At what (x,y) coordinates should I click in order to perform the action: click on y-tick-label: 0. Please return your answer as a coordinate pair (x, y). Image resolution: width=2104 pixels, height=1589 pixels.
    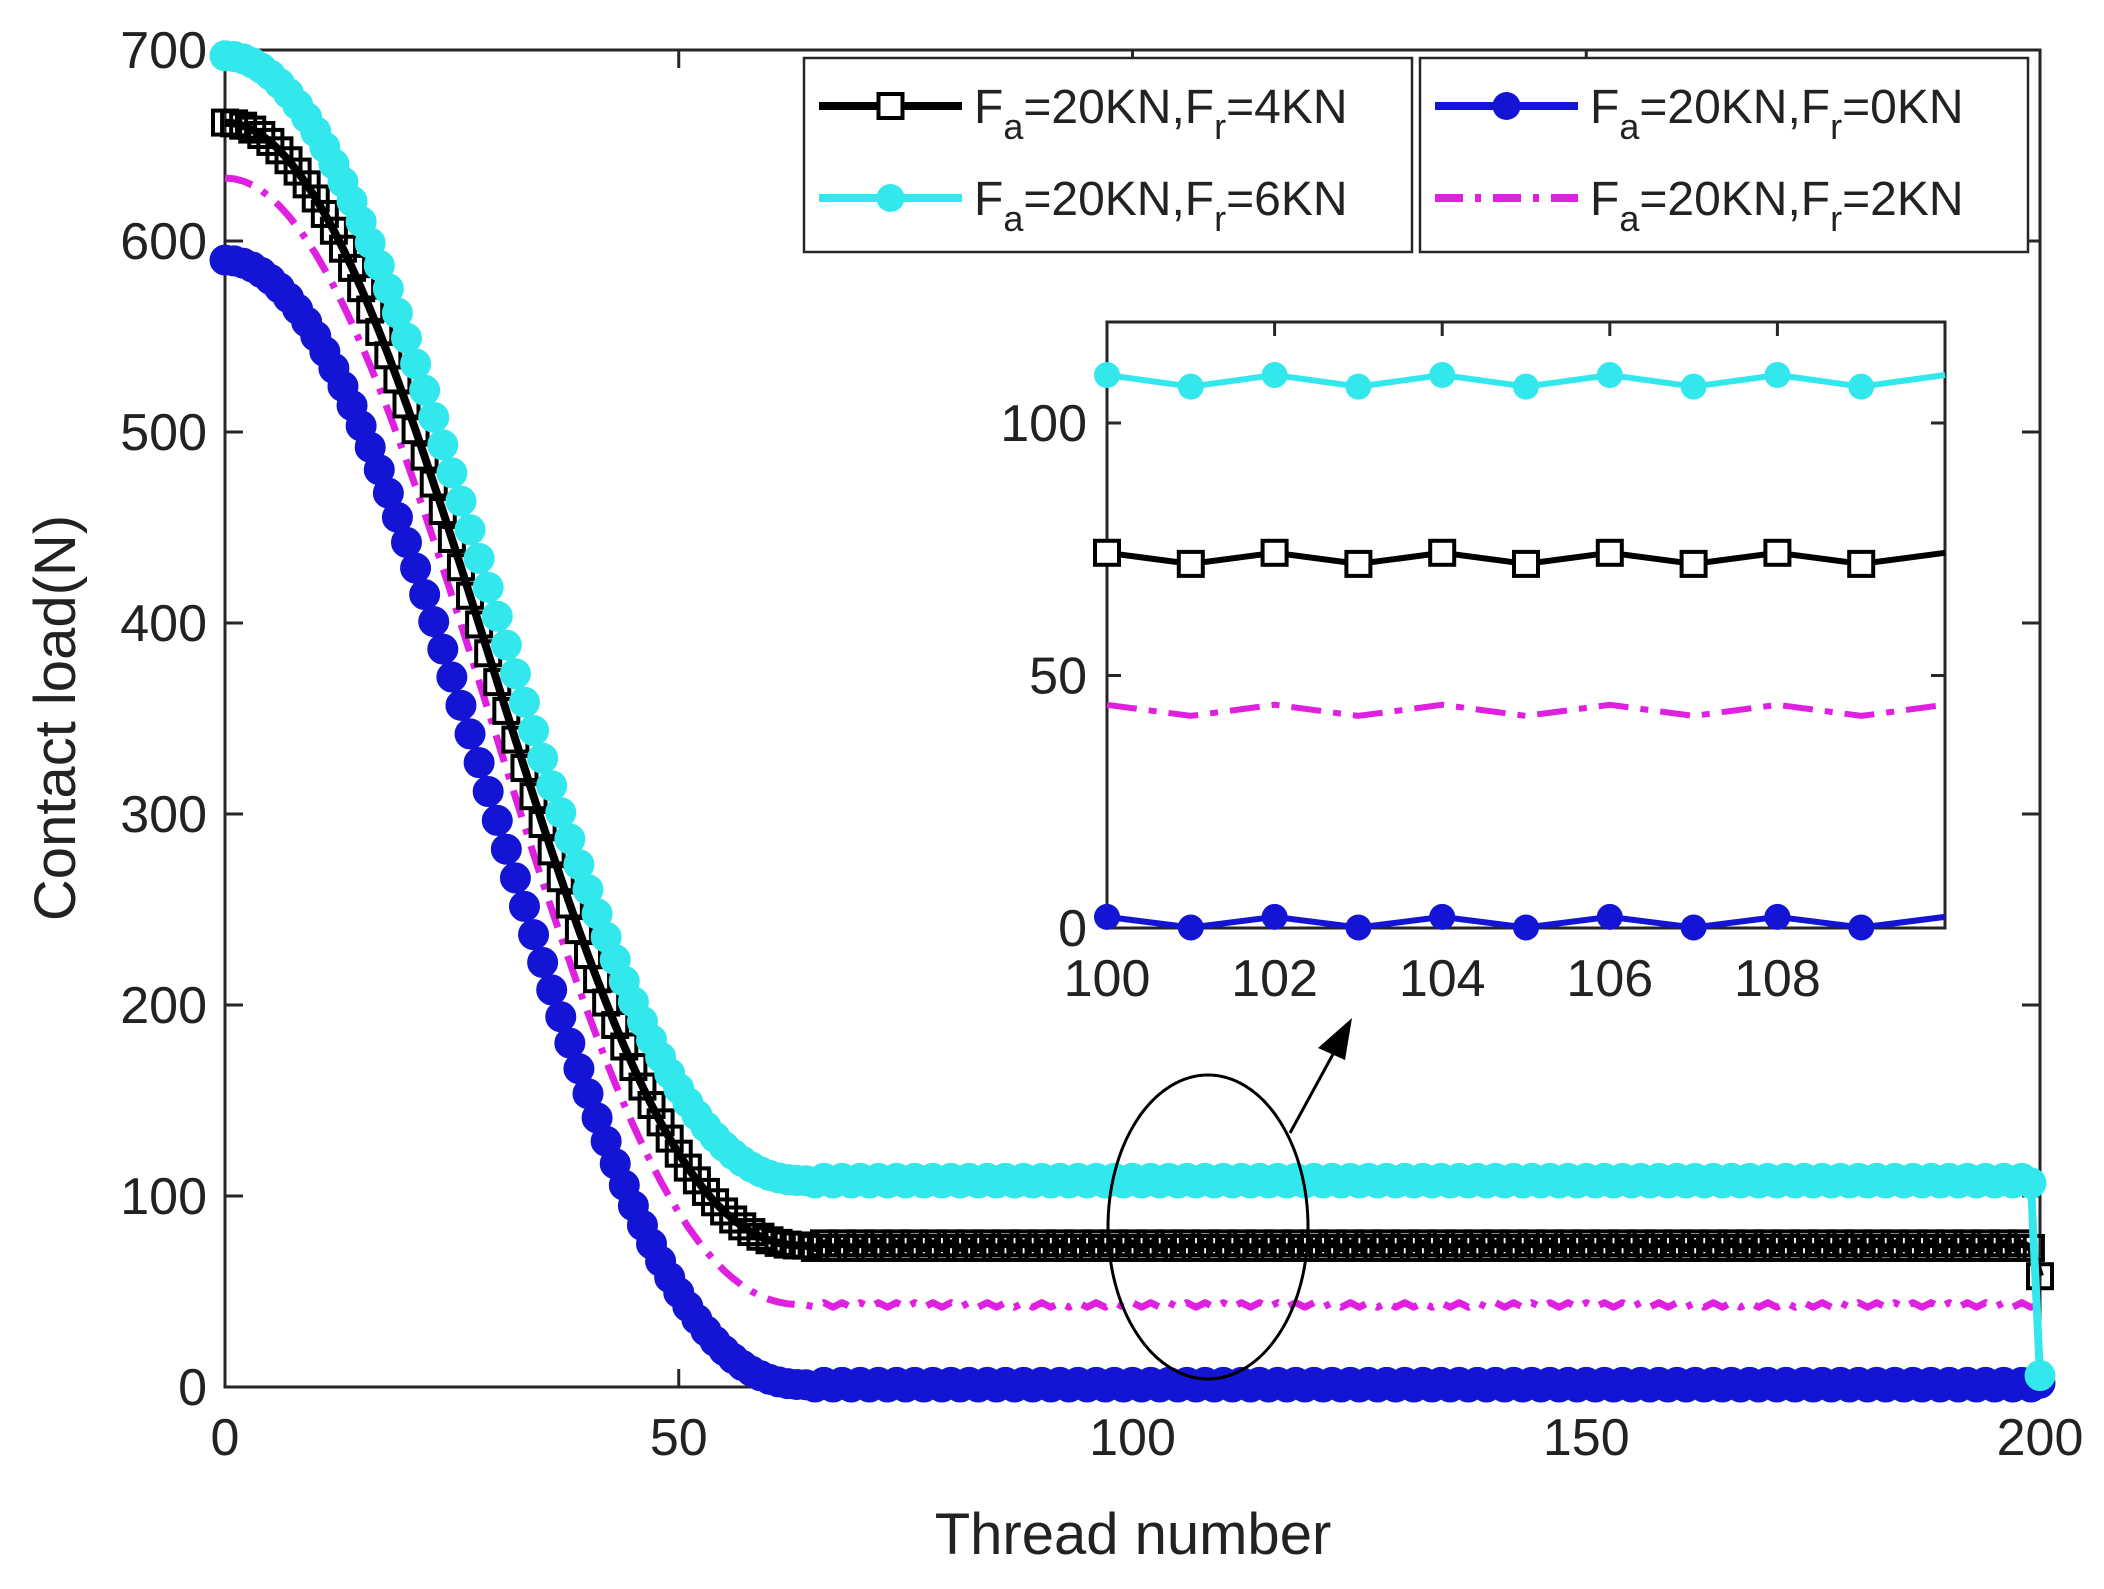
    Looking at the image, I should click on (192, 1388).